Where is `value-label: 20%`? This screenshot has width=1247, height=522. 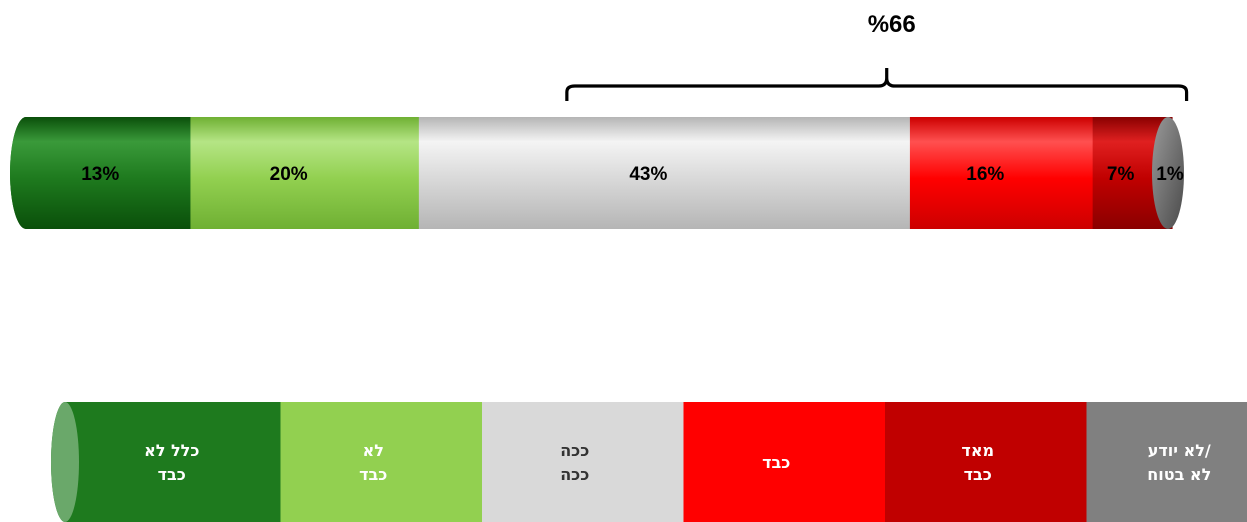 value-label: 20% is located at coordinates (289, 174).